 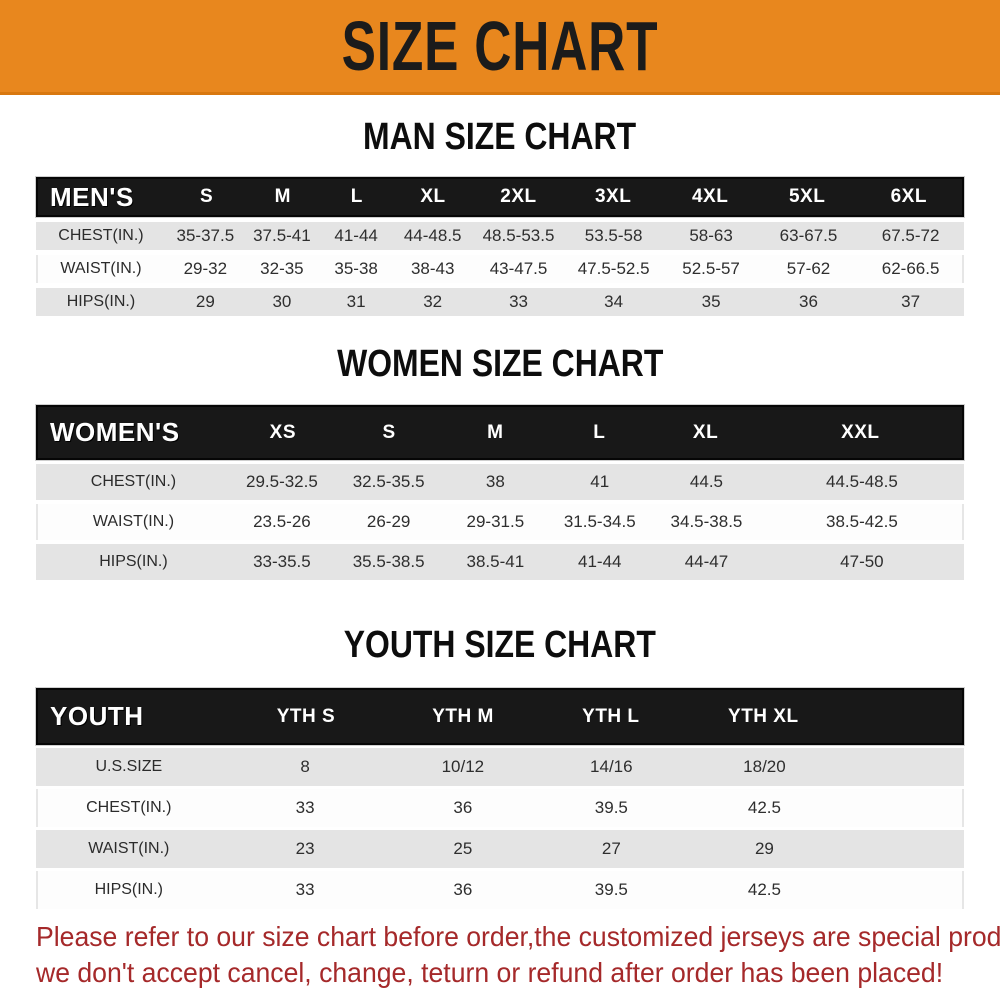 What do you see at coordinates (908, 196) in the screenshot?
I see `size-column-header: 6XL` at bounding box center [908, 196].